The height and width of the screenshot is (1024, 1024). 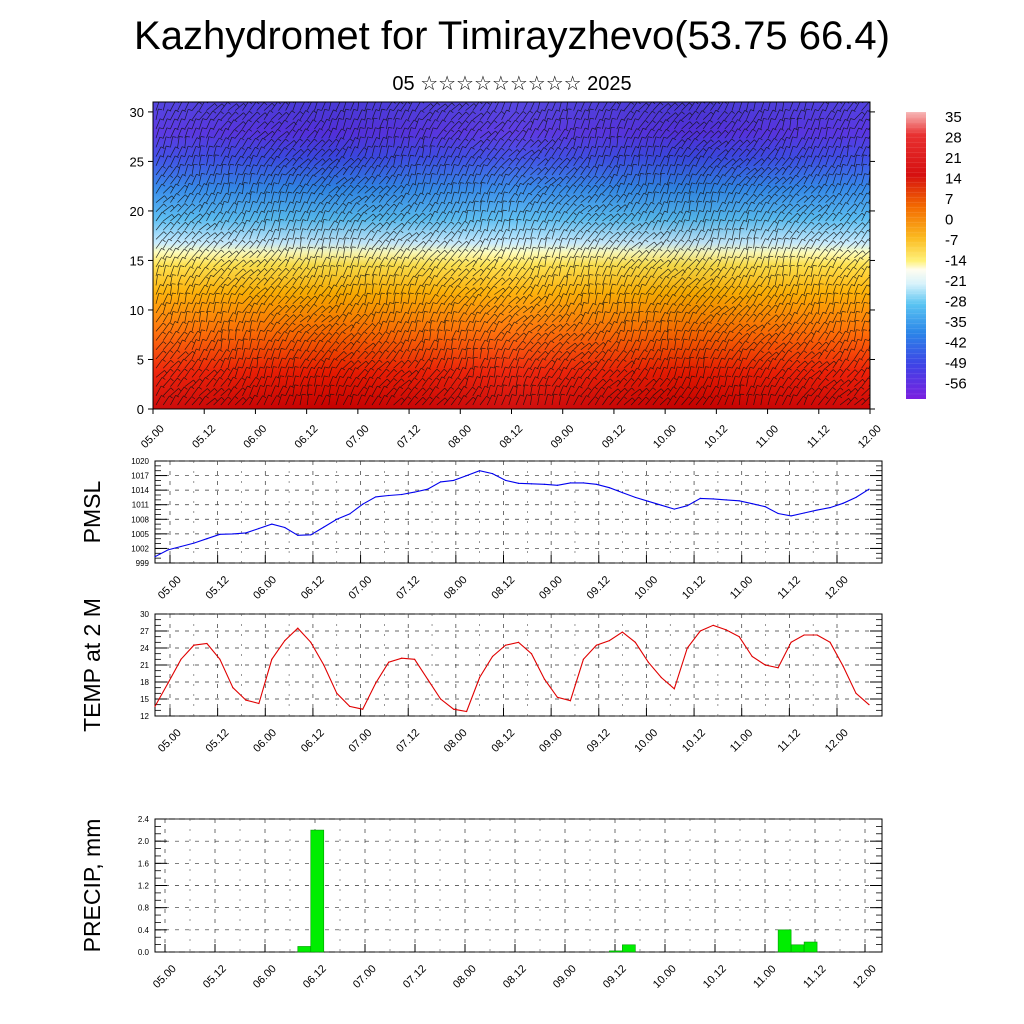 What do you see at coordinates (599, 741) in the screenshot?
I see `temp-x-tick-label: 09.12` at bounding box center [599, 741].